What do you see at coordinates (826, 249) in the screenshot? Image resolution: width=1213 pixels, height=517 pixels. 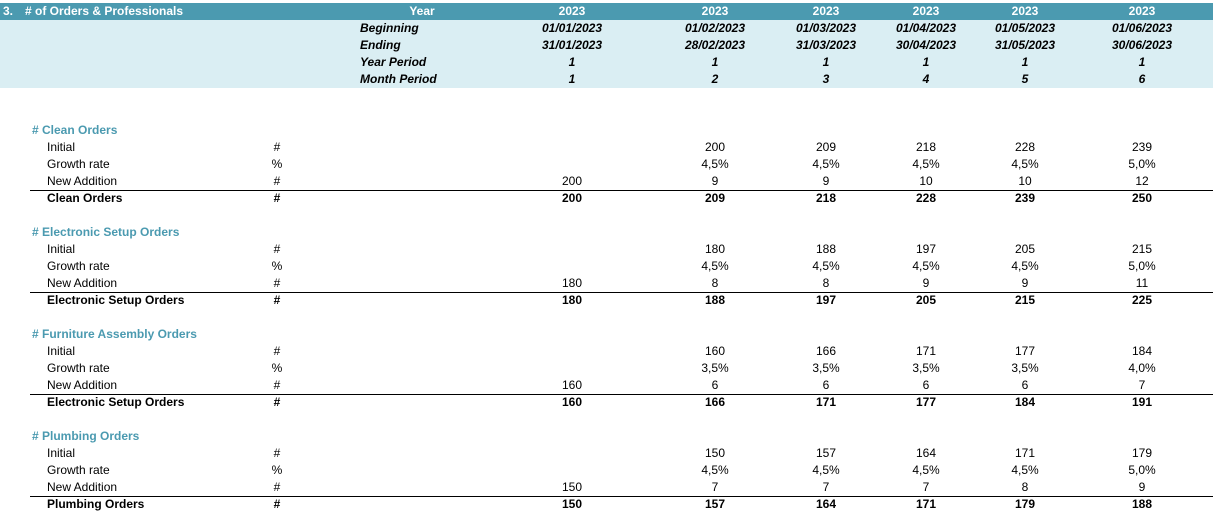 I see `value-cell: 188` at bounding box center [826, 249].